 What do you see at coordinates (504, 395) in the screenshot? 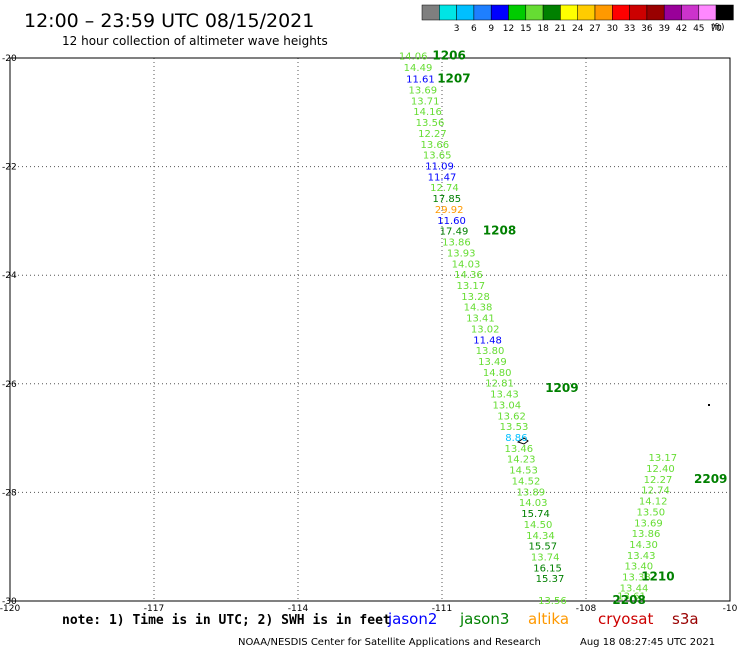
I see `swh-value: 13.43` at bounding box center [504, 395].